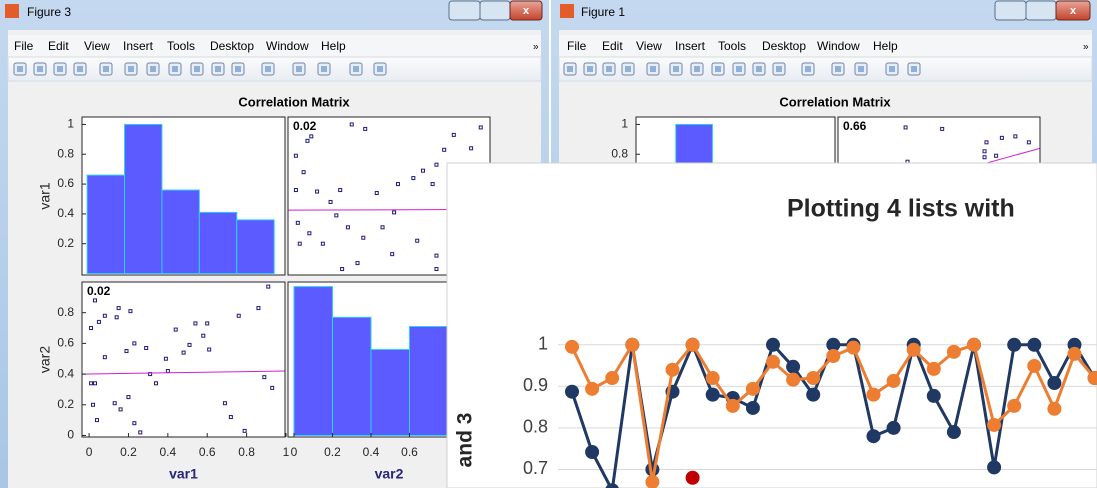 This screenshot has height=488, width=1097. What do you see at coordinates (70, 435) in the screenshot?
I see `y-tick-label: 0` at bounding box center [70, 435].